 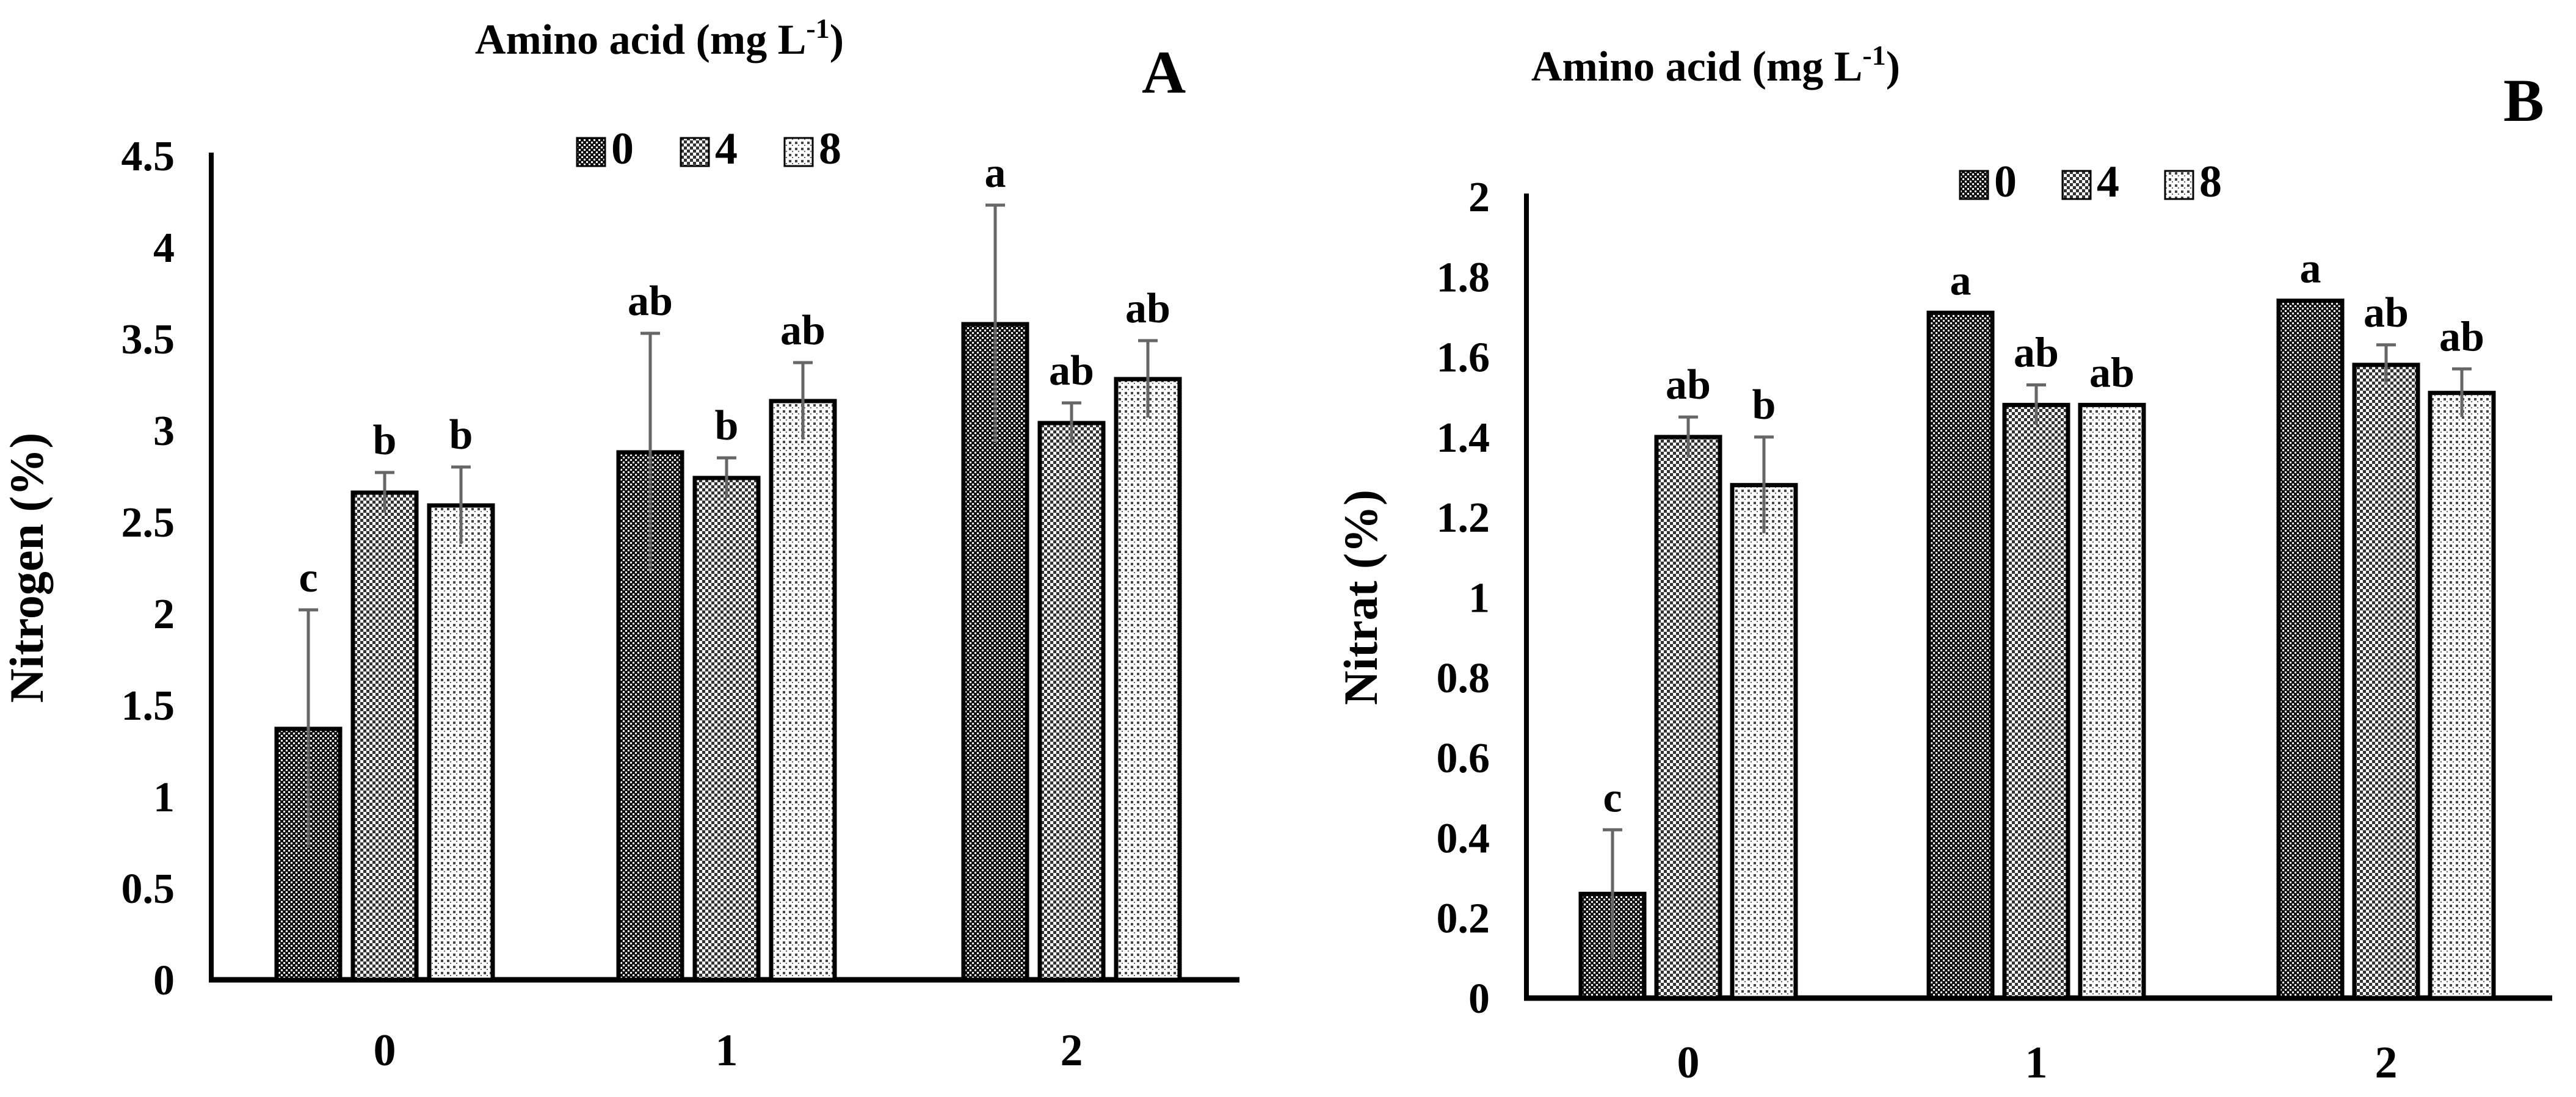 I want to click on significance-letter-4-1: b, so click(x=727, y=425).